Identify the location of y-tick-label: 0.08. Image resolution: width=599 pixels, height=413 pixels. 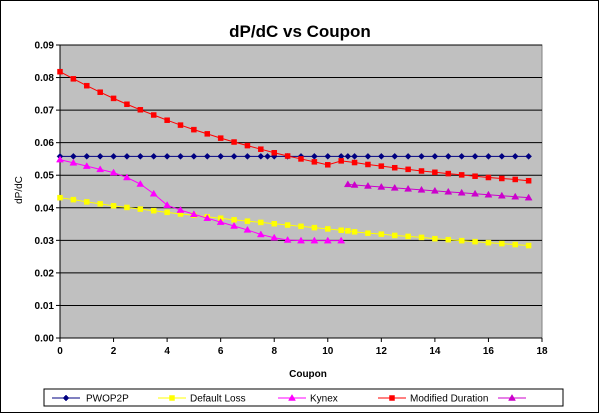
(45, 78).